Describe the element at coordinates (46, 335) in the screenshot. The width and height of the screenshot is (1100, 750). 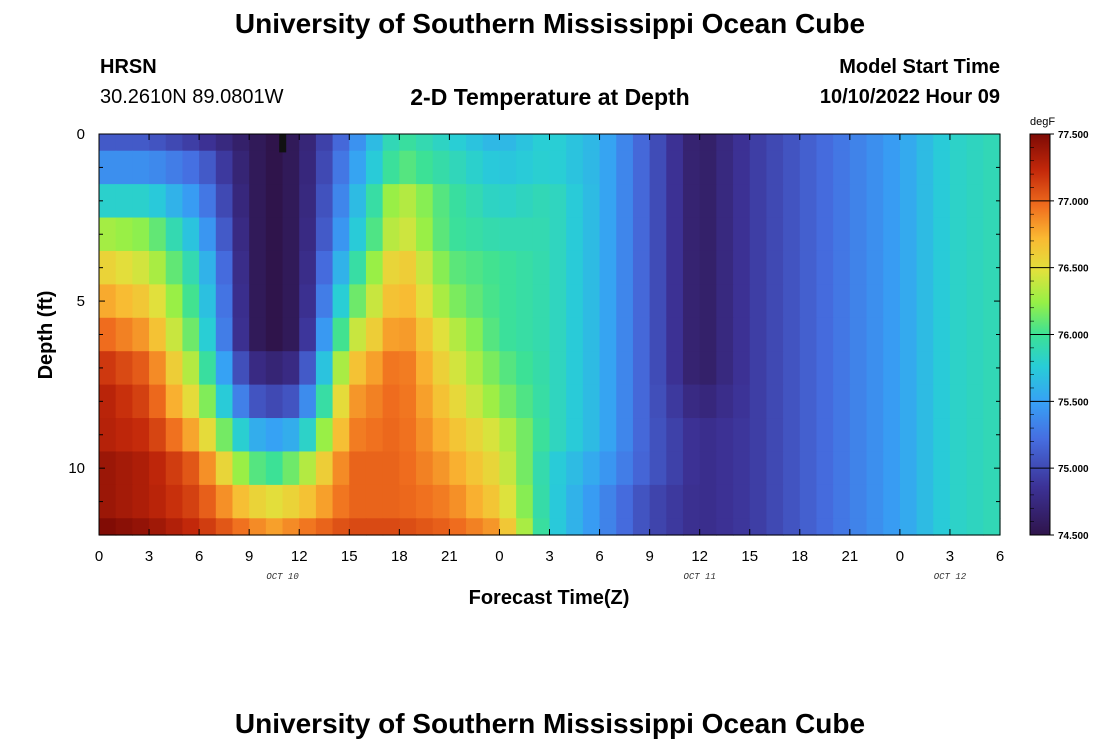
I see `y-axis-title: Depth (ft)` at that location.